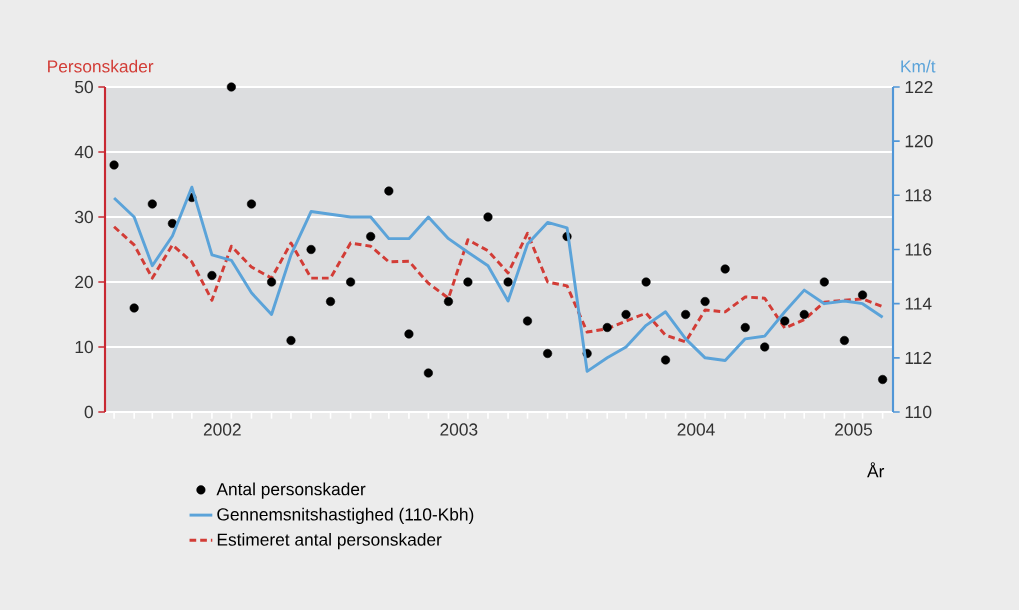 Image resolution: width=1019 pixels, height=610 pixels. Describe the element at coordinates (84, 347) in the screenshot. I see `y-tick-label: 10` at that location.